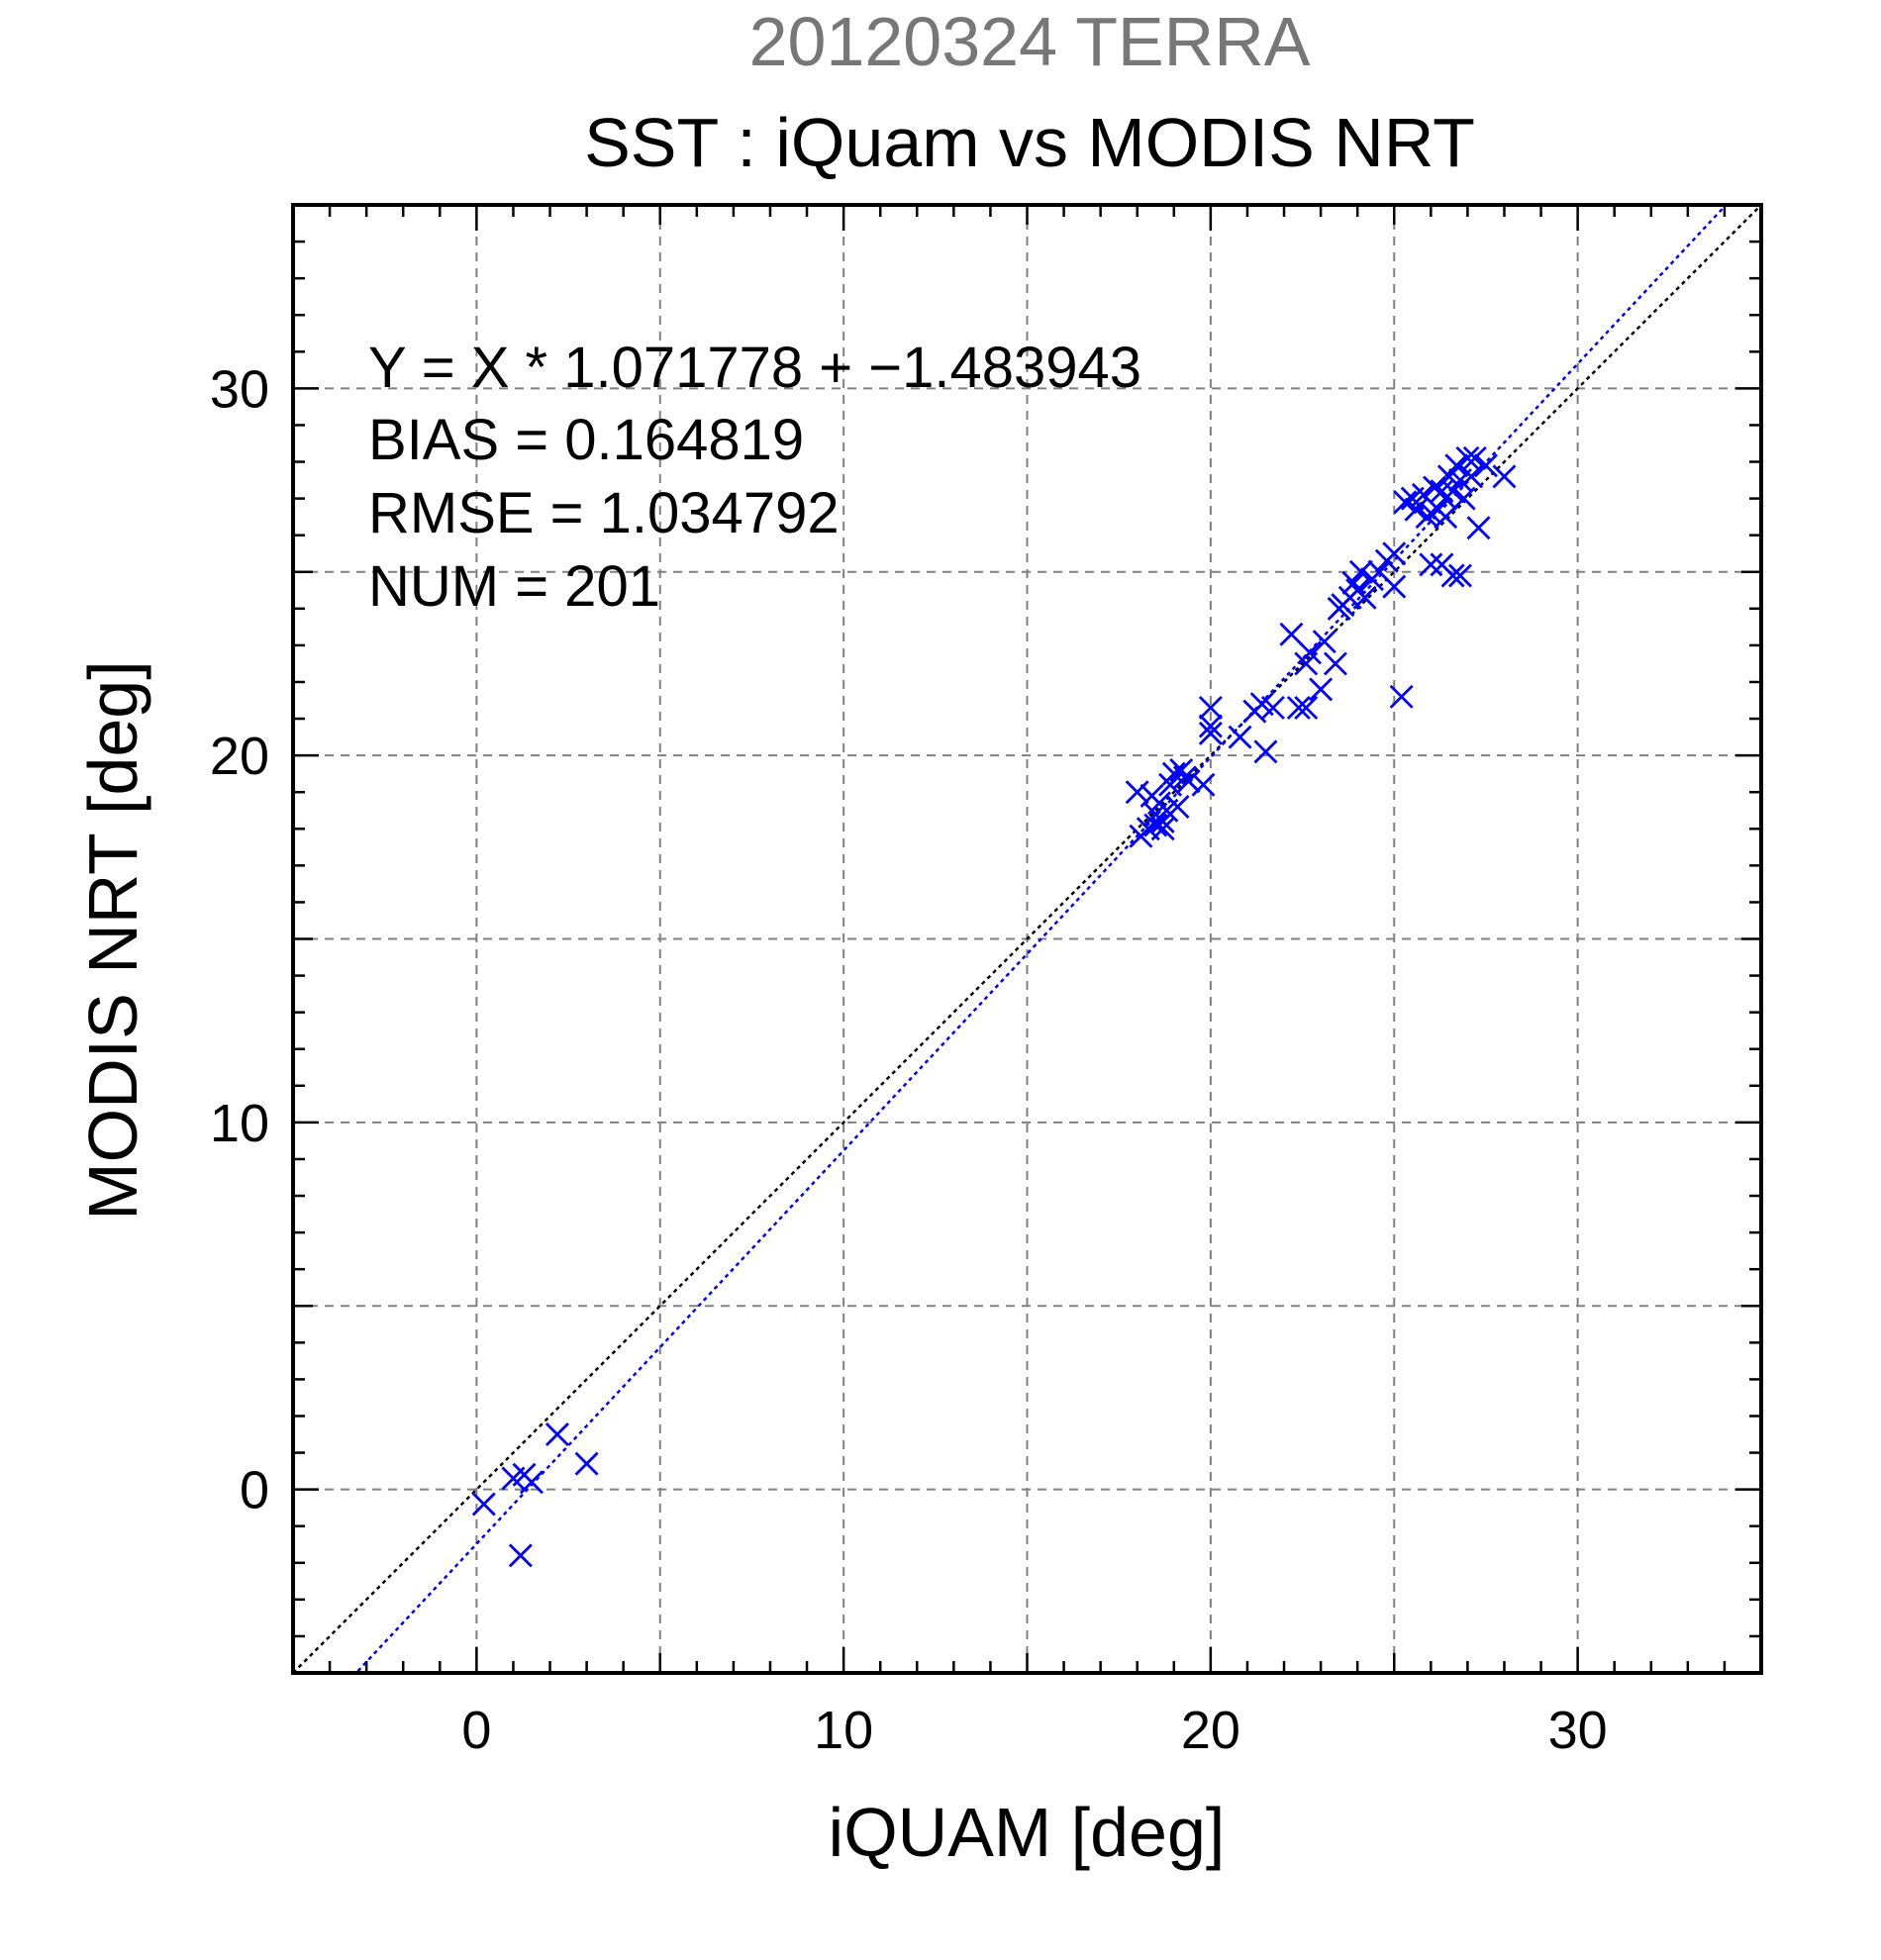 This screenshot has height=1960, width=1881. What do you see at coordinates (1030, 41) in the screenshot?
I see `chart-subtitle: 20120324 TERRA` at bounding box center [1030, 41].